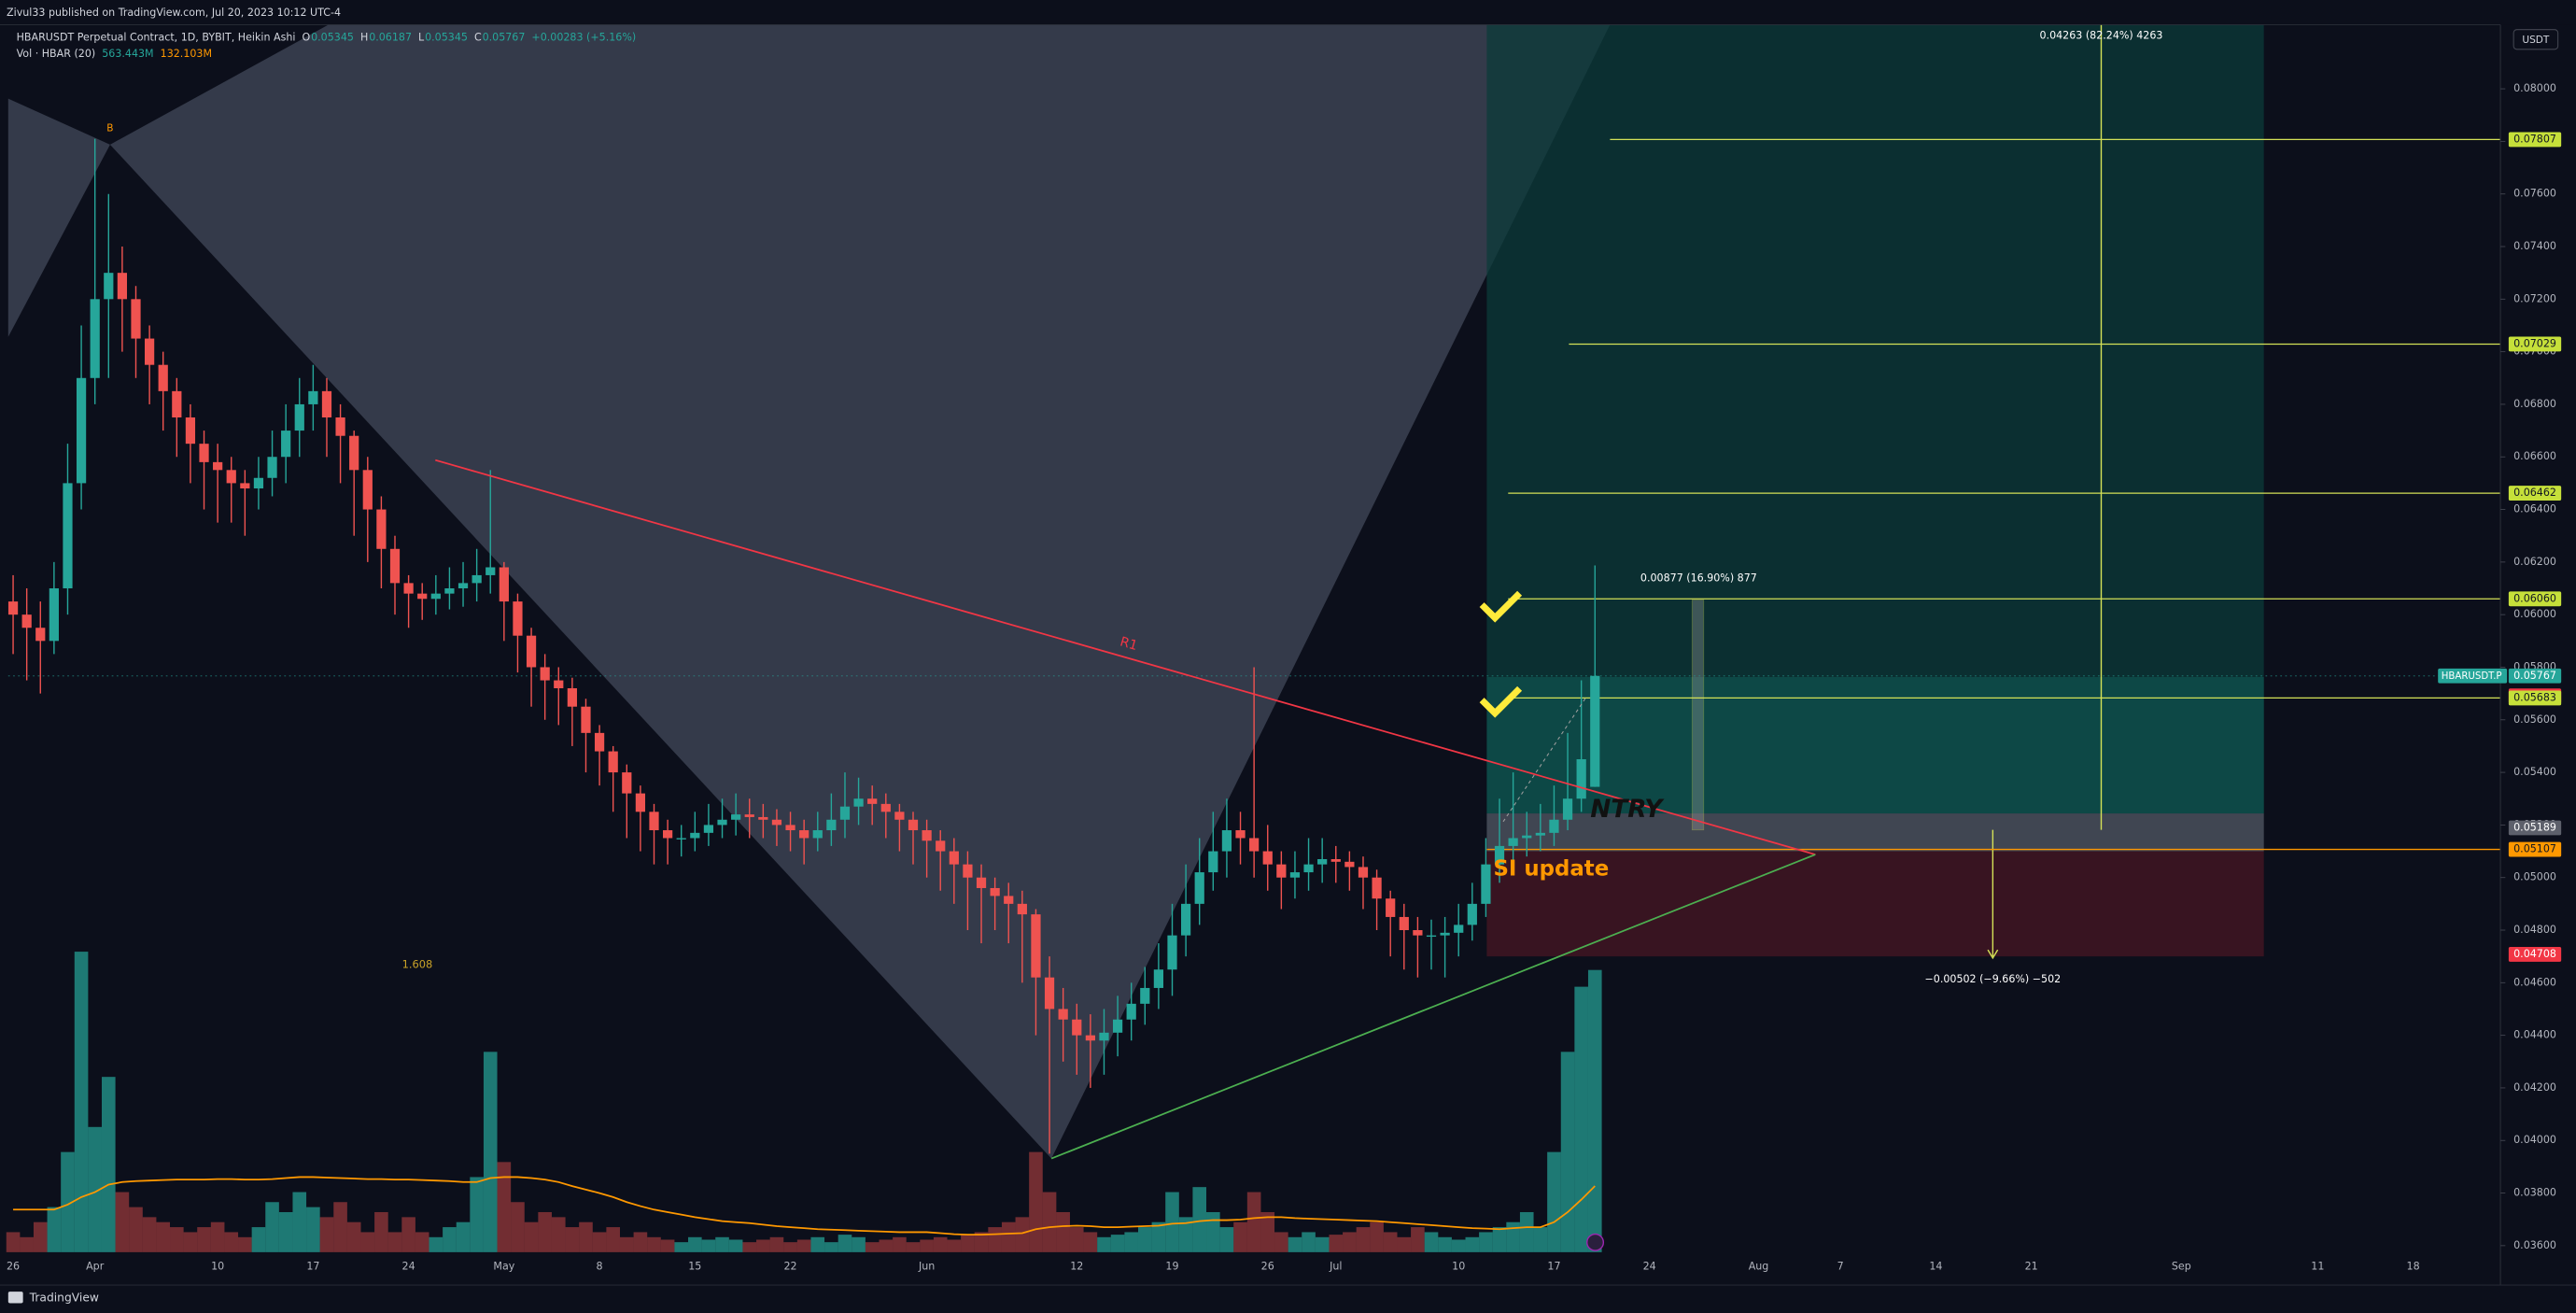 Image resolution: width=2576 pixels, height=1313 pixels. Describe the element at coordinates (2535, 676) in the screenshot. I see `price-label: 0.05767` at that location.